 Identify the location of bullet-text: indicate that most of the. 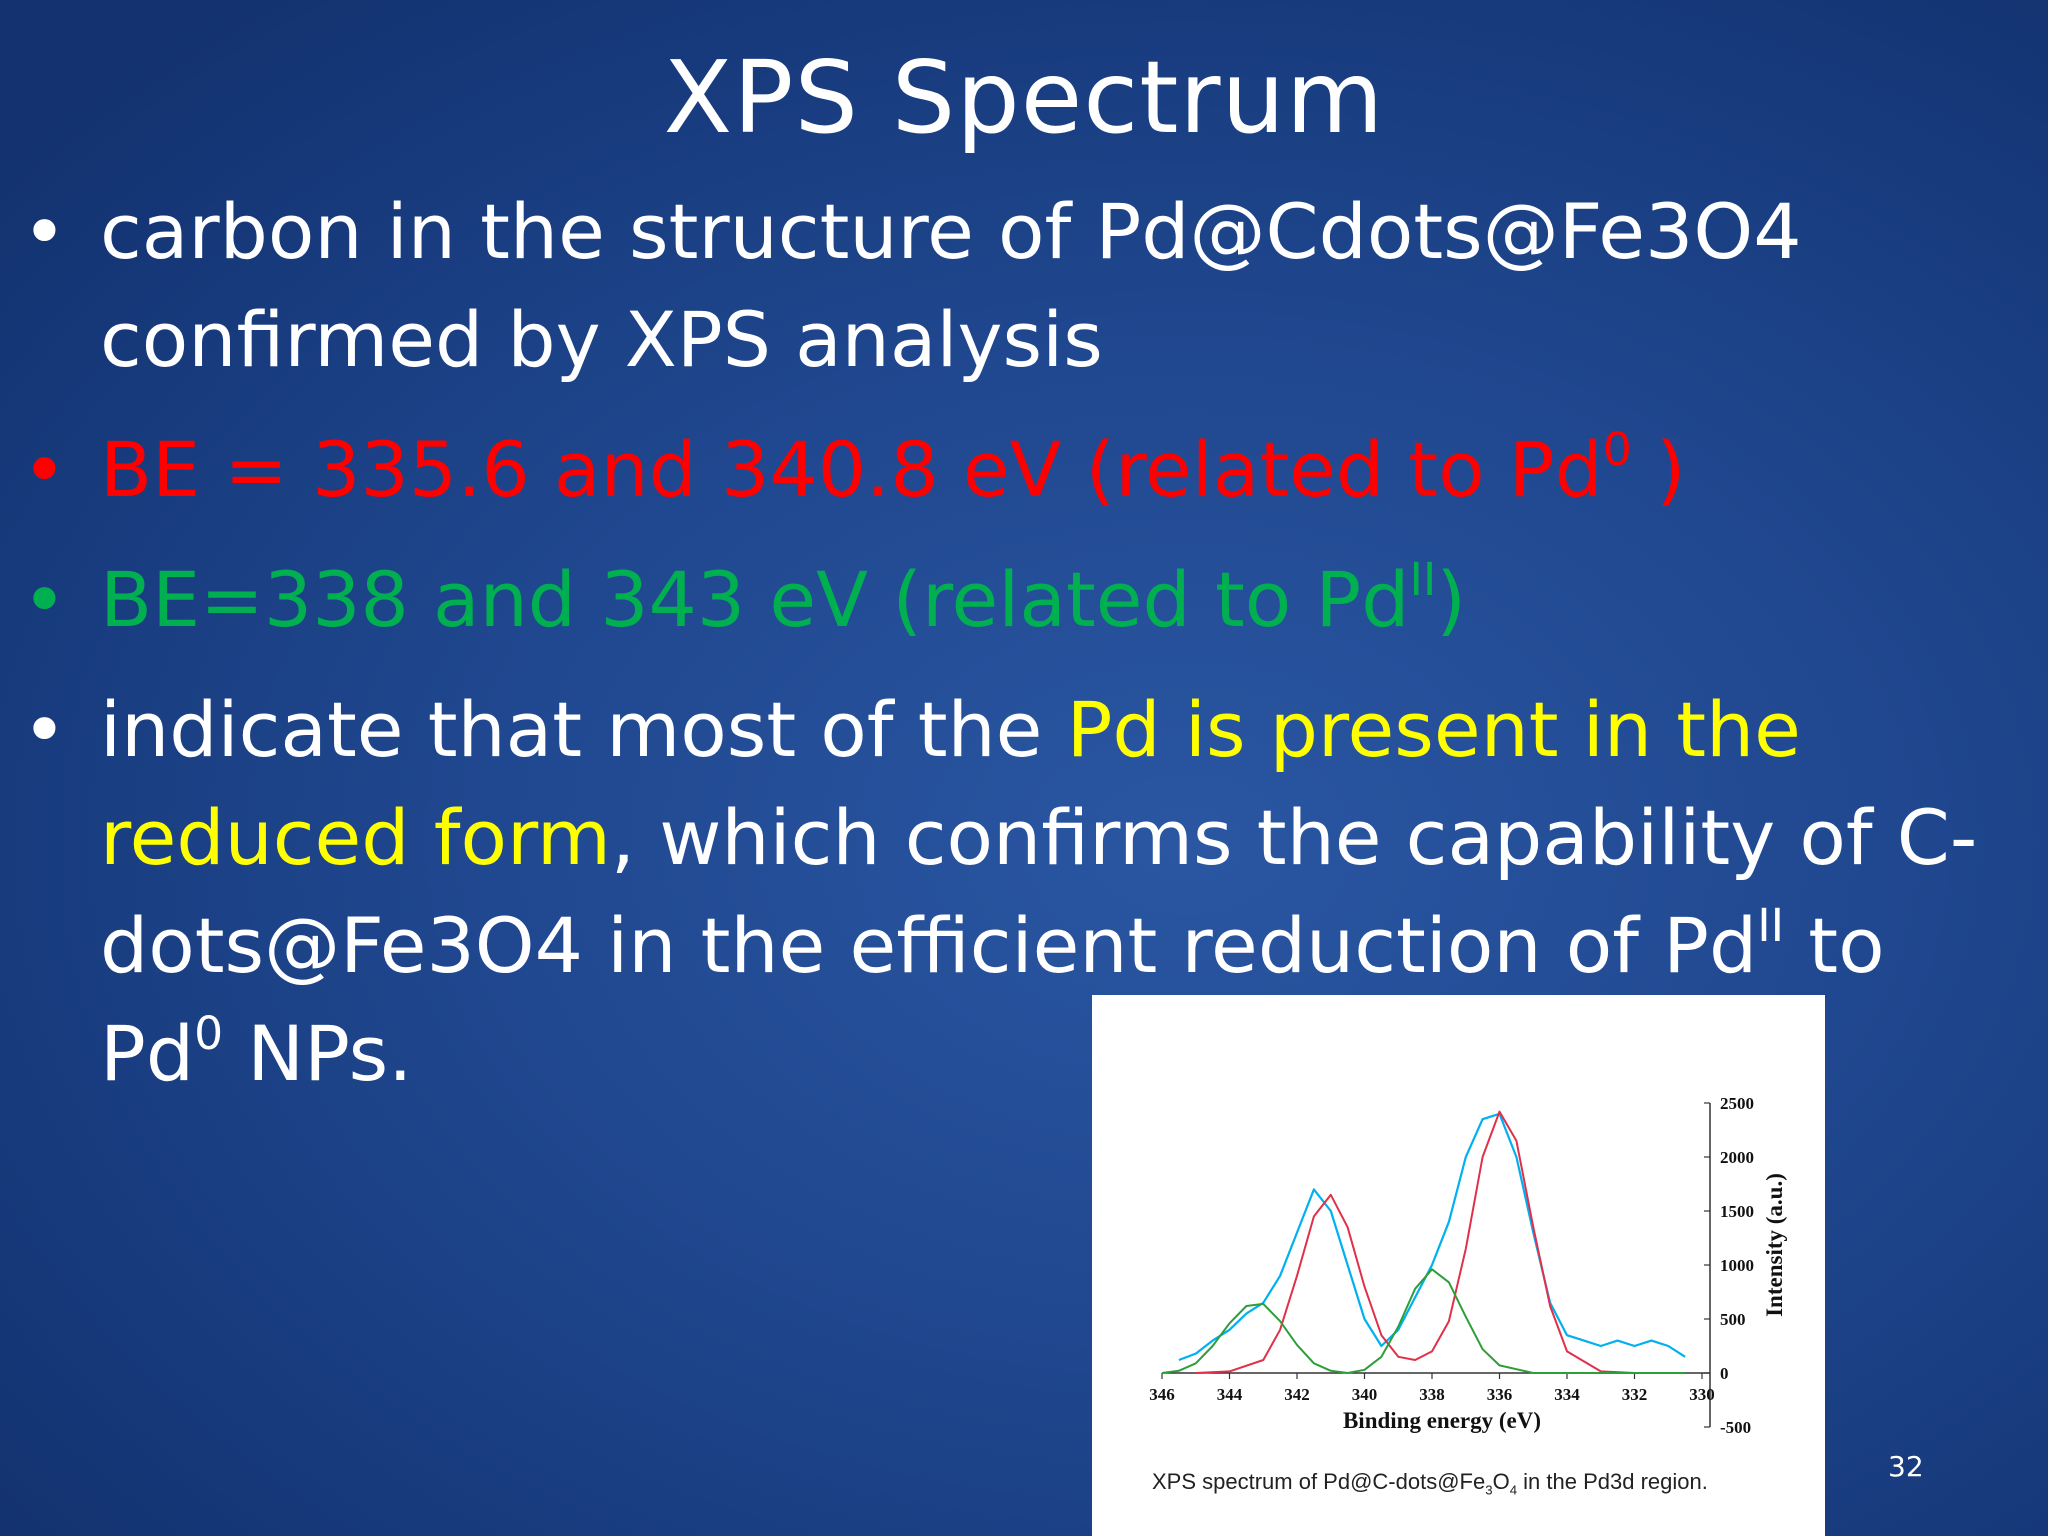
(583, 729).